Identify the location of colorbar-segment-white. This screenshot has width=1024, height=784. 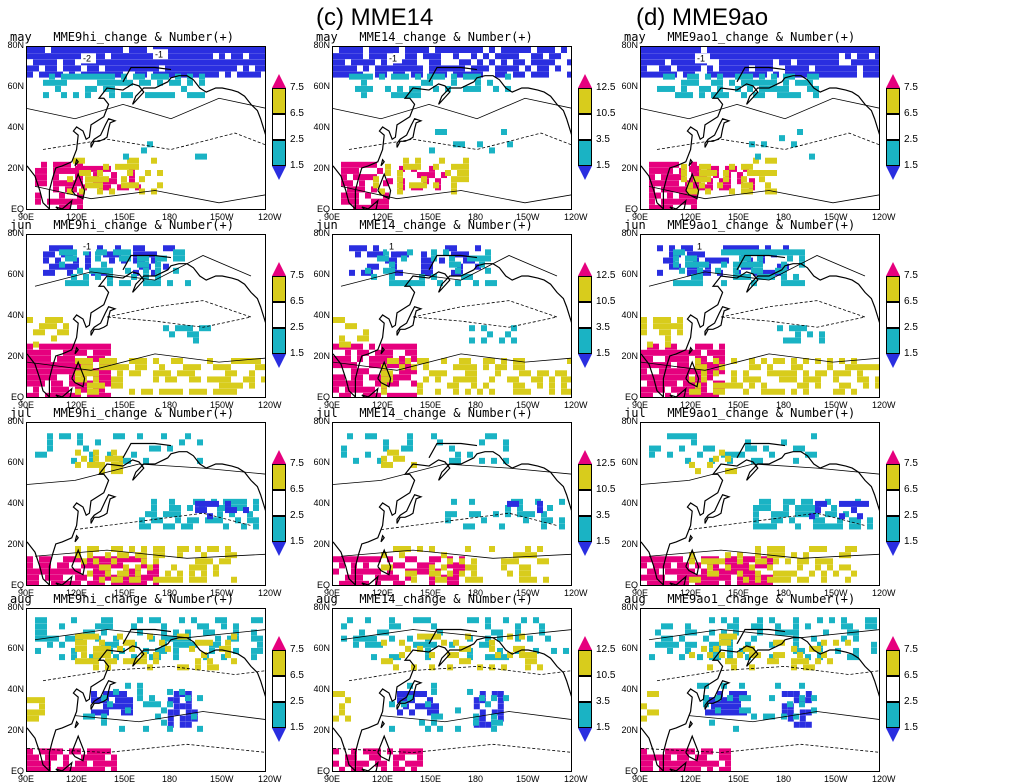
(279, 689).